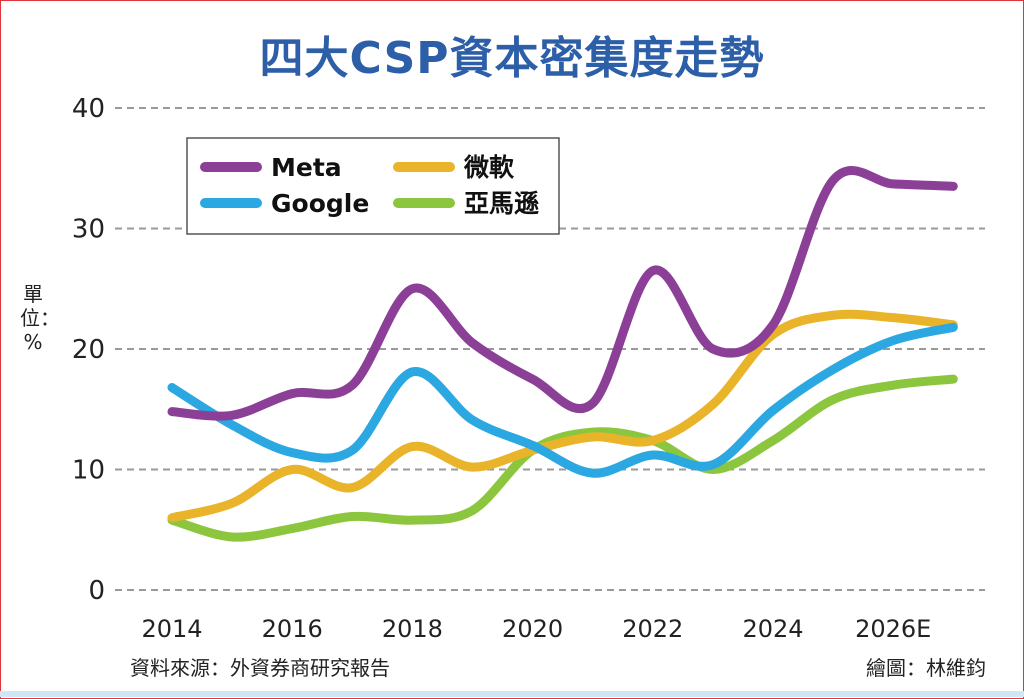  What do you see at coordinates (96, 591) in the screenshot?
I see `y-tick-label: 0` at bounding box center [96, 591].